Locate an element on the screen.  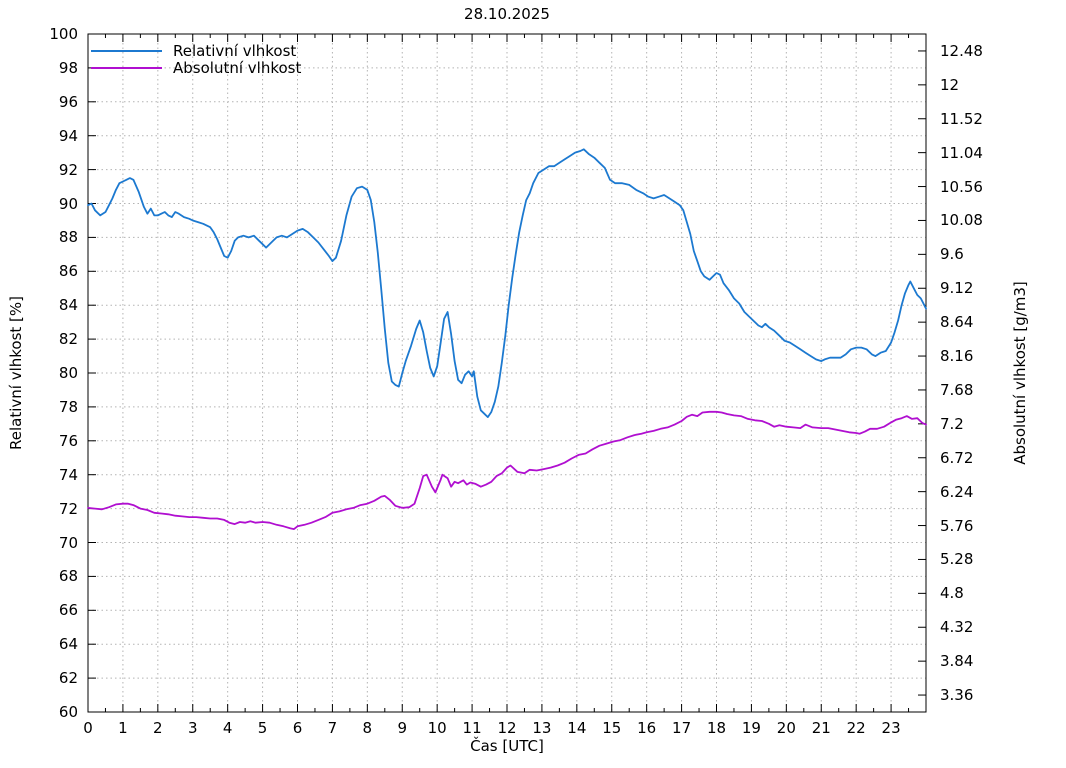
y-right-tick-label: 3.84 is located at coordinates (957, 661).